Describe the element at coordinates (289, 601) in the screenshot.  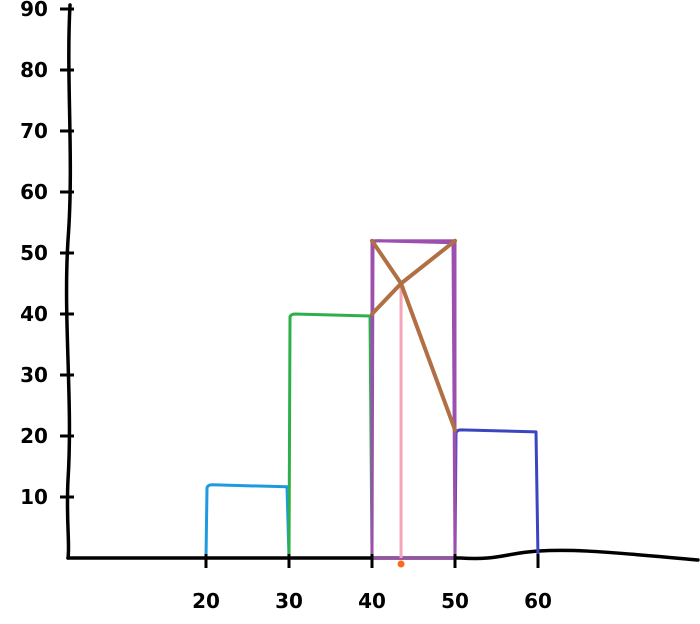
I see `x-tick-label-1: 30` at that location.